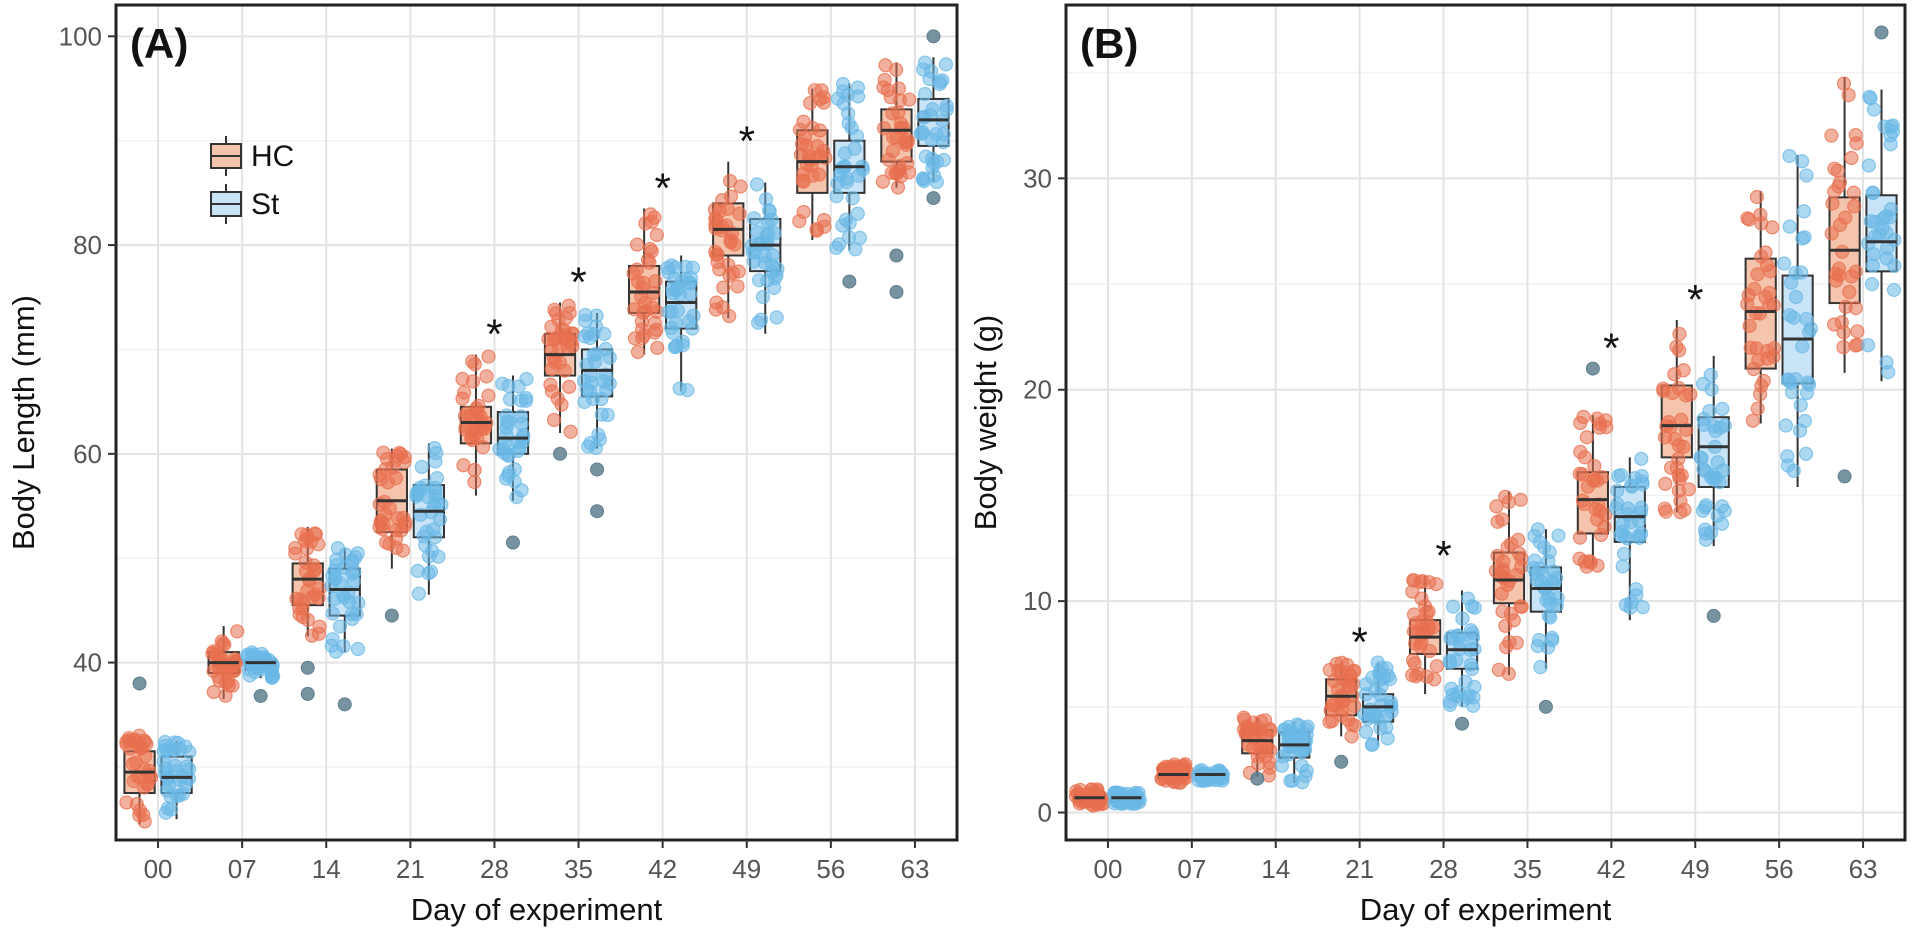 This screenshot has height=933, width=1912. I want to click on x-tick-label: 63, so click(1863, 869).